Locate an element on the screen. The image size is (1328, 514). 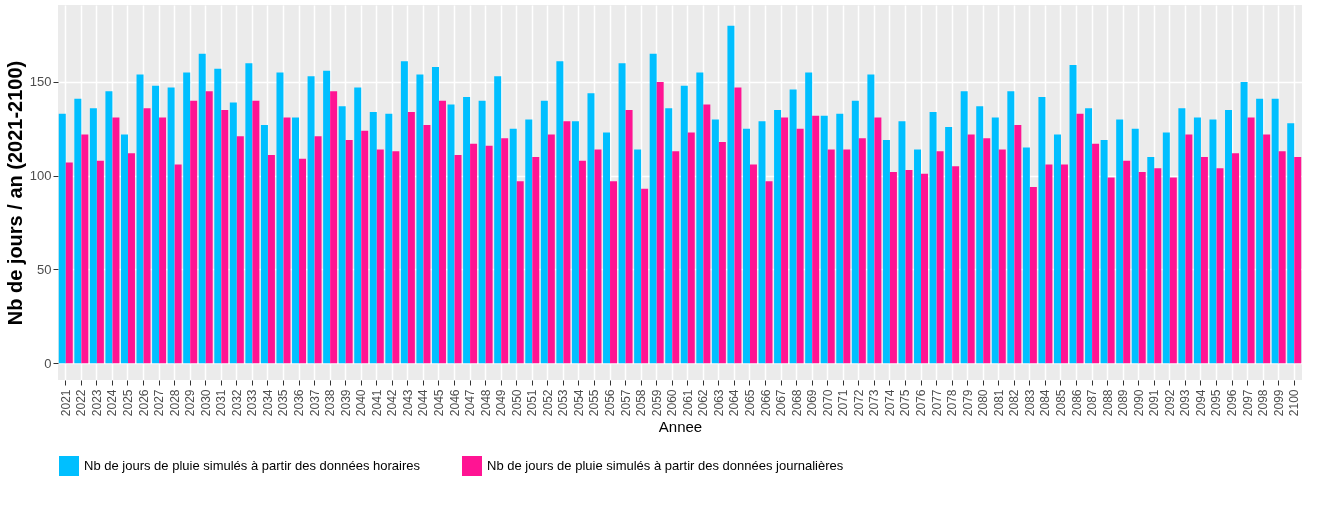
x-tick-label: 2056 is located at coordinates (610, 403).